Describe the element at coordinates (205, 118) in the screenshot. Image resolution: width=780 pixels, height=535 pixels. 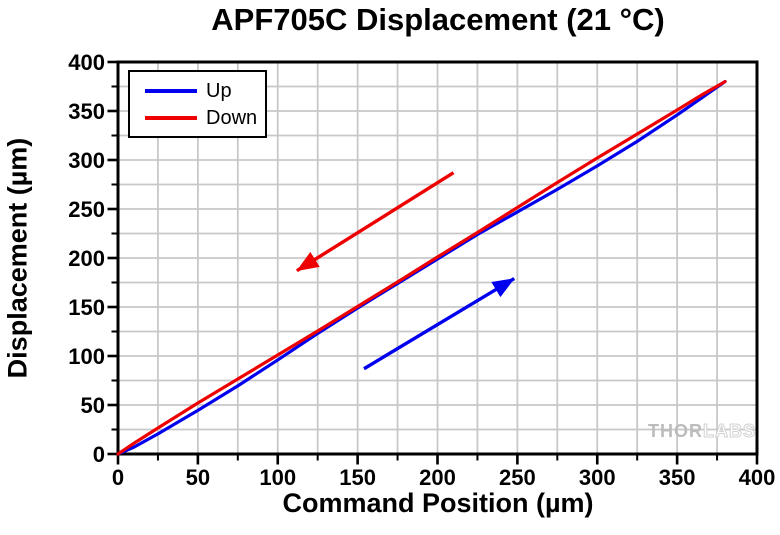
I see `legend-item-down: Down` at that location.